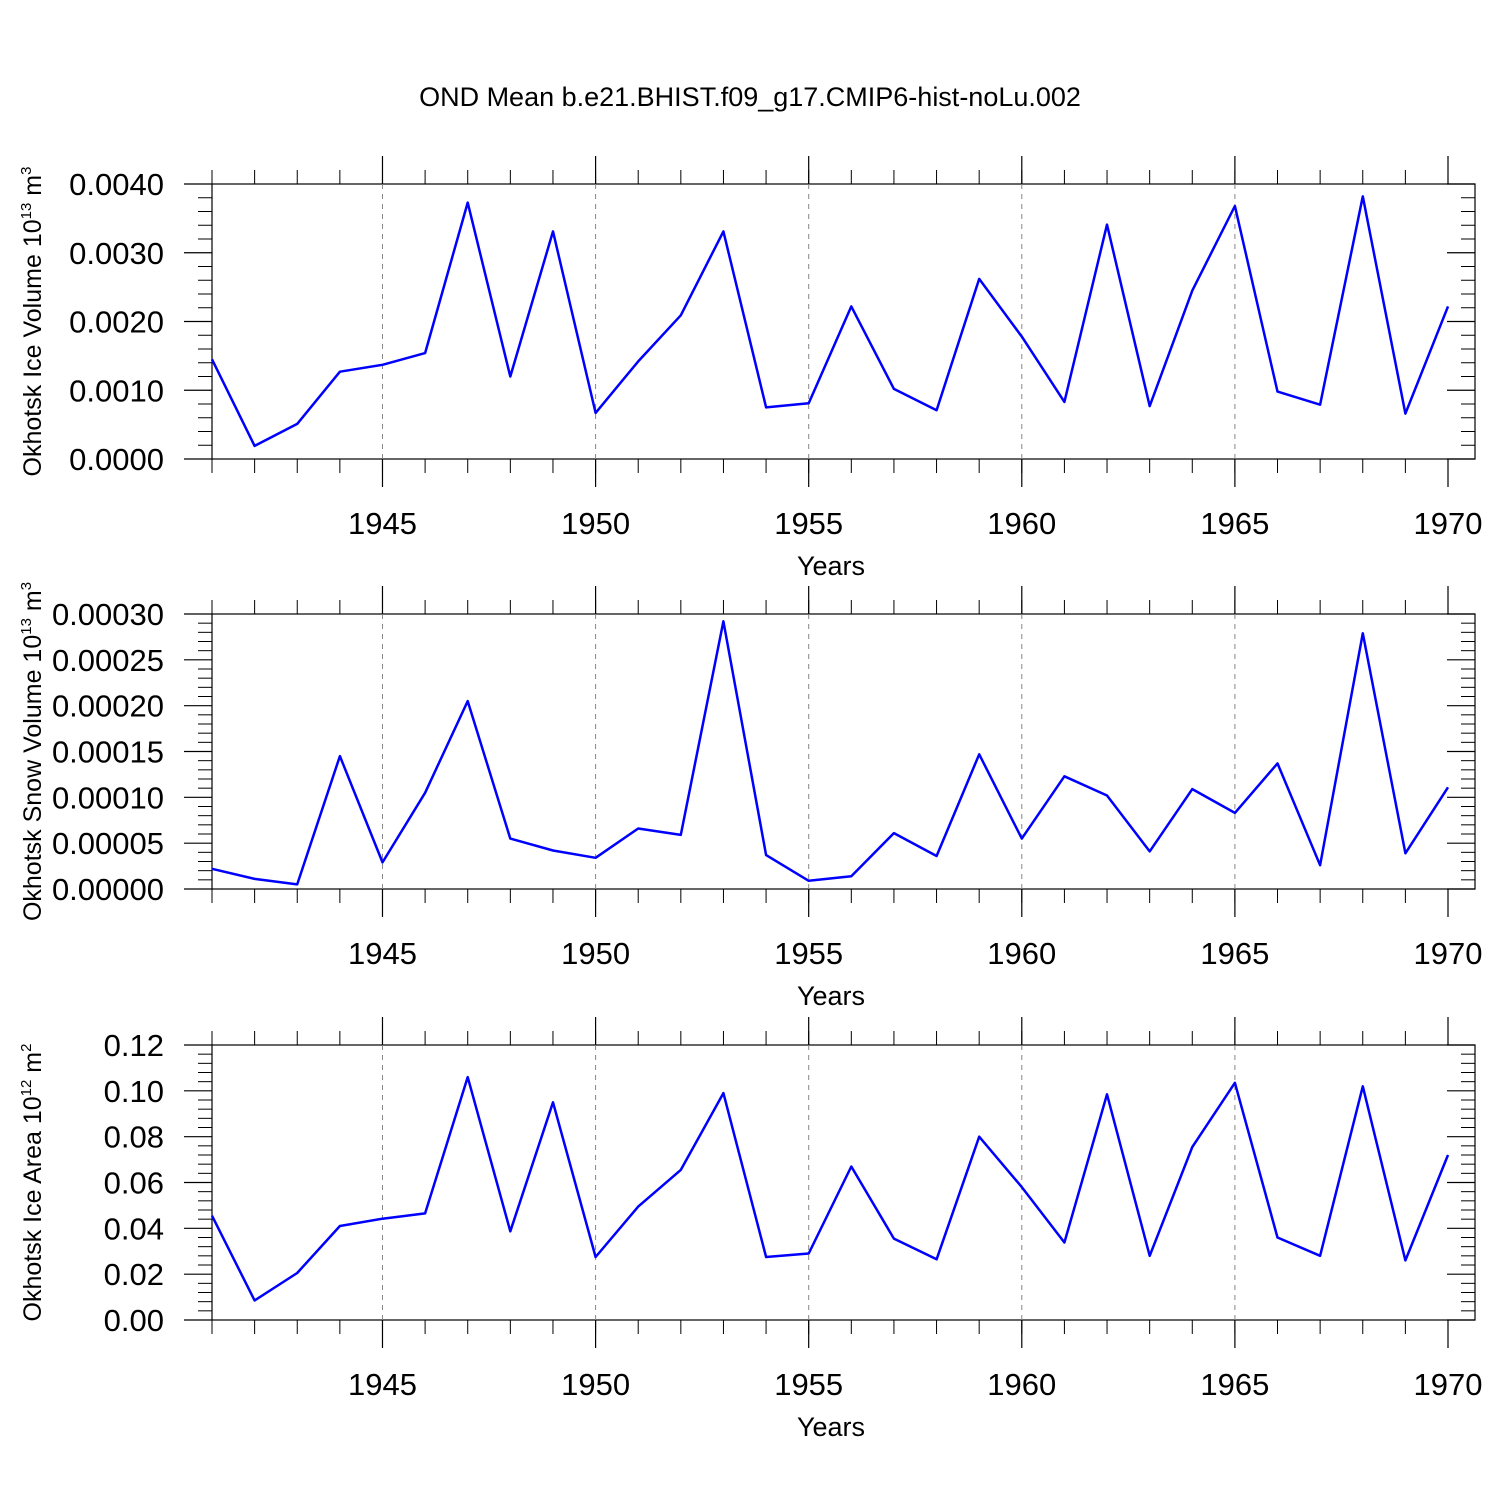 The width and height of the screenshot is (1500, 1500). What do you see at coordinates (32, 1183) in the screenshot?
I see `y-axis-label: Okhotsk Ice Area 1012 m2` at bounding box center [32, 1183].